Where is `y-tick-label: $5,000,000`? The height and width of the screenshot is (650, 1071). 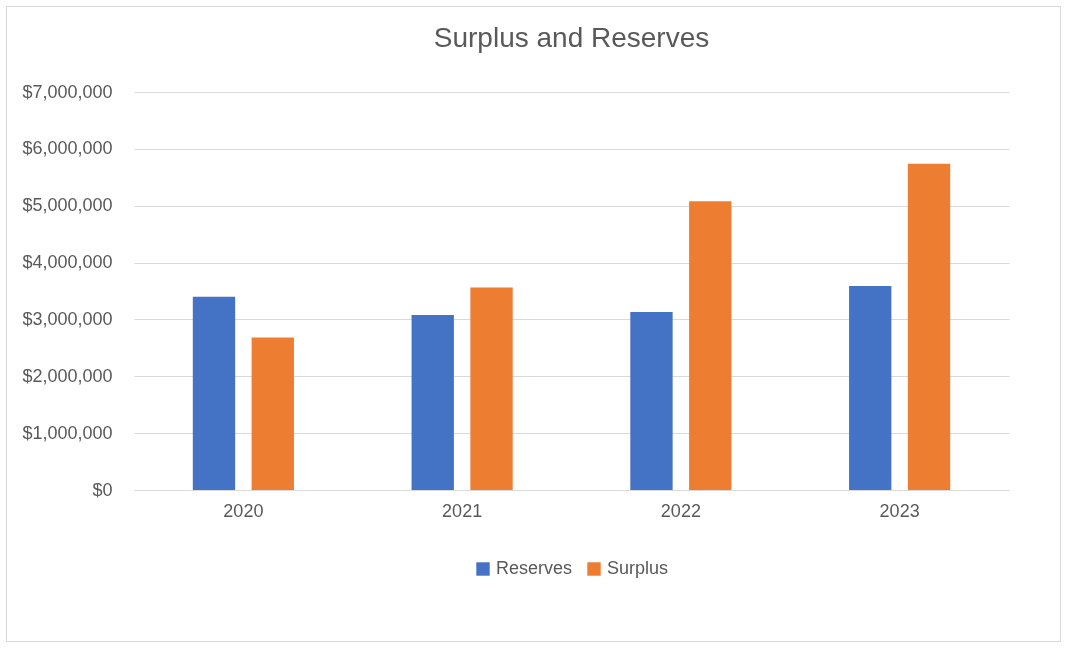 y-tick-label: $5,000,000 is located at coordinates (67, 205).